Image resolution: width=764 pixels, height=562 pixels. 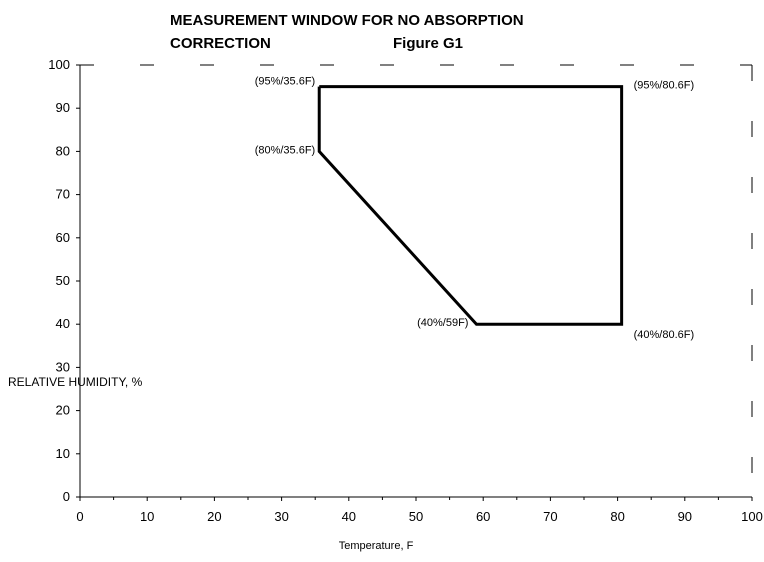 What do you see at coordinates (347, 20) in the screenshot?
I see `chart-title-line1: MEASUREMENT WINDOW FOR NO ABSORPTION` at bounding box center [347, 20].